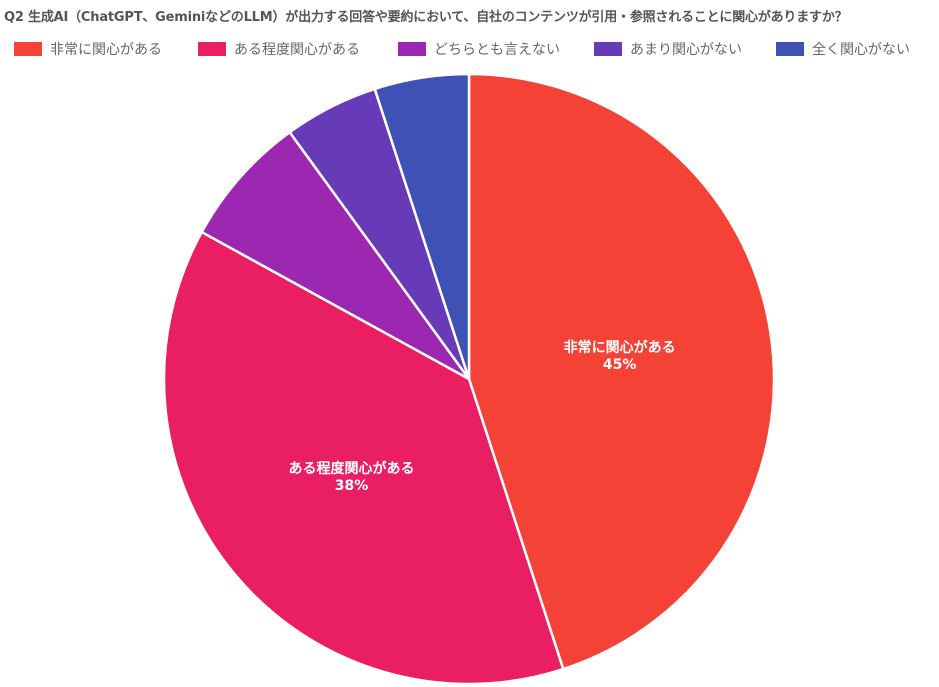 The width and height of the screenshot is (939, 687). Describe the element at coordinates (106, 50) in the screenshot. I see `legend-label: 非常に関心がある` at that location.